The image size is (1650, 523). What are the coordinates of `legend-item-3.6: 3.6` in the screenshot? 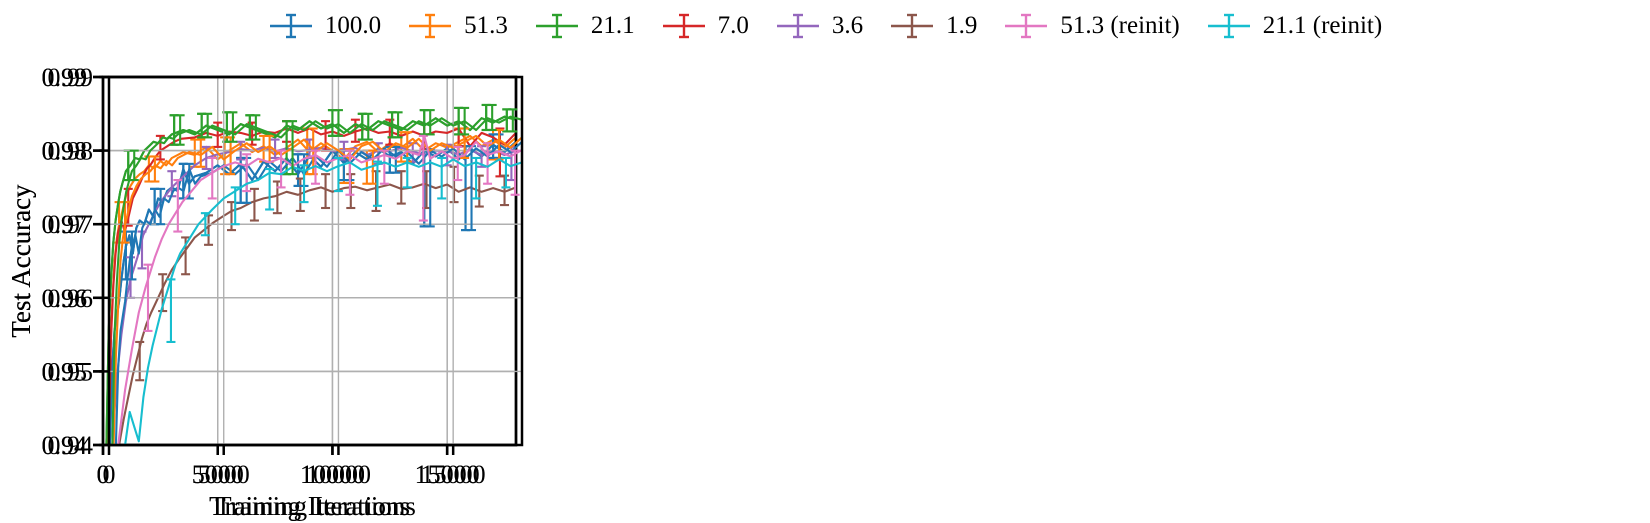 It's located at (819, 26).